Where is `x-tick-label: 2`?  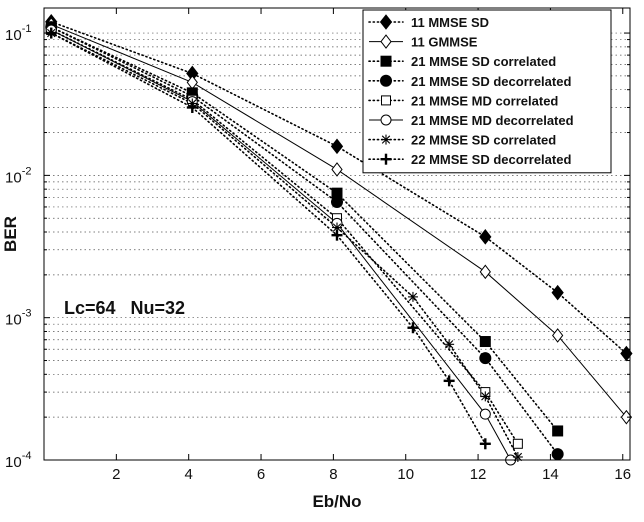
x-tick-label: 2 is located at coordinates (116, 474).